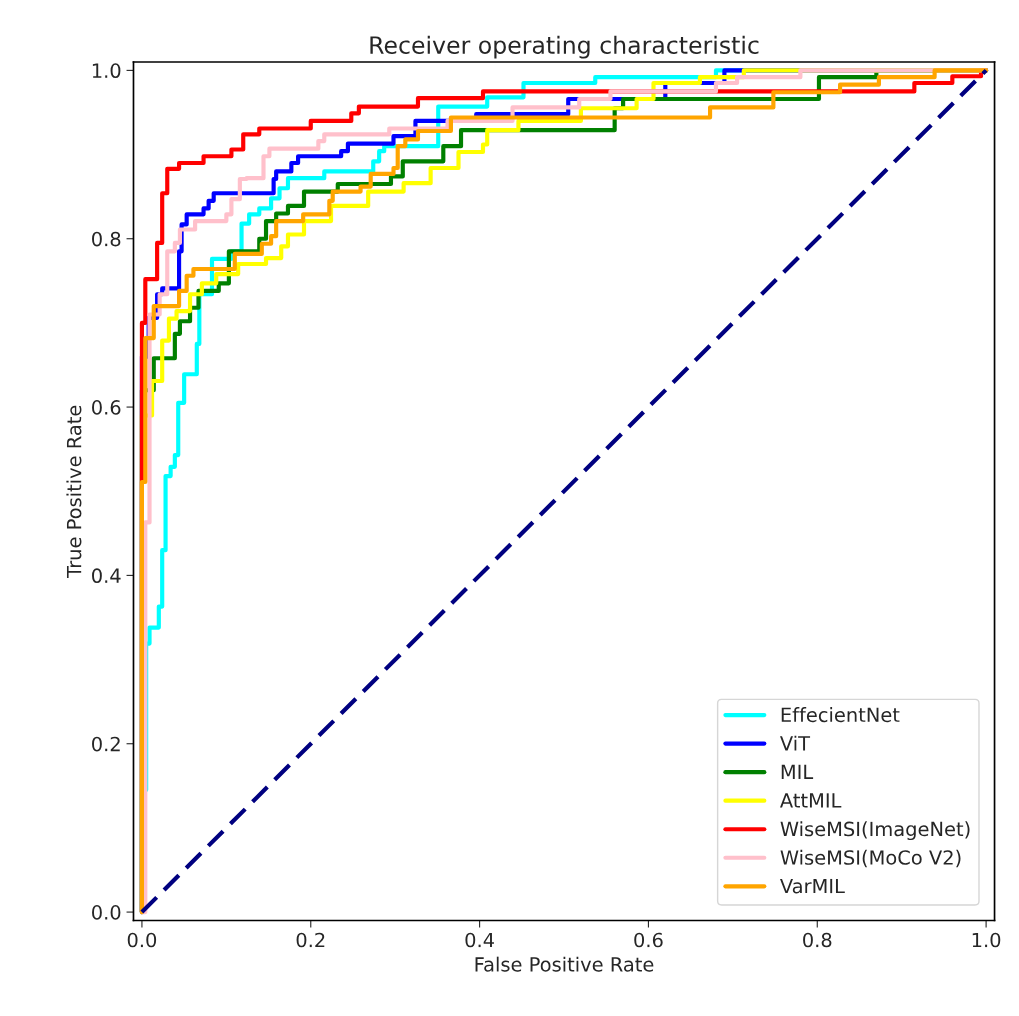 The image size is (1019, 1016). Describe the element at coordinates (811, 800) in the screenshot. I see `legend-label: AttMIL` at that location.